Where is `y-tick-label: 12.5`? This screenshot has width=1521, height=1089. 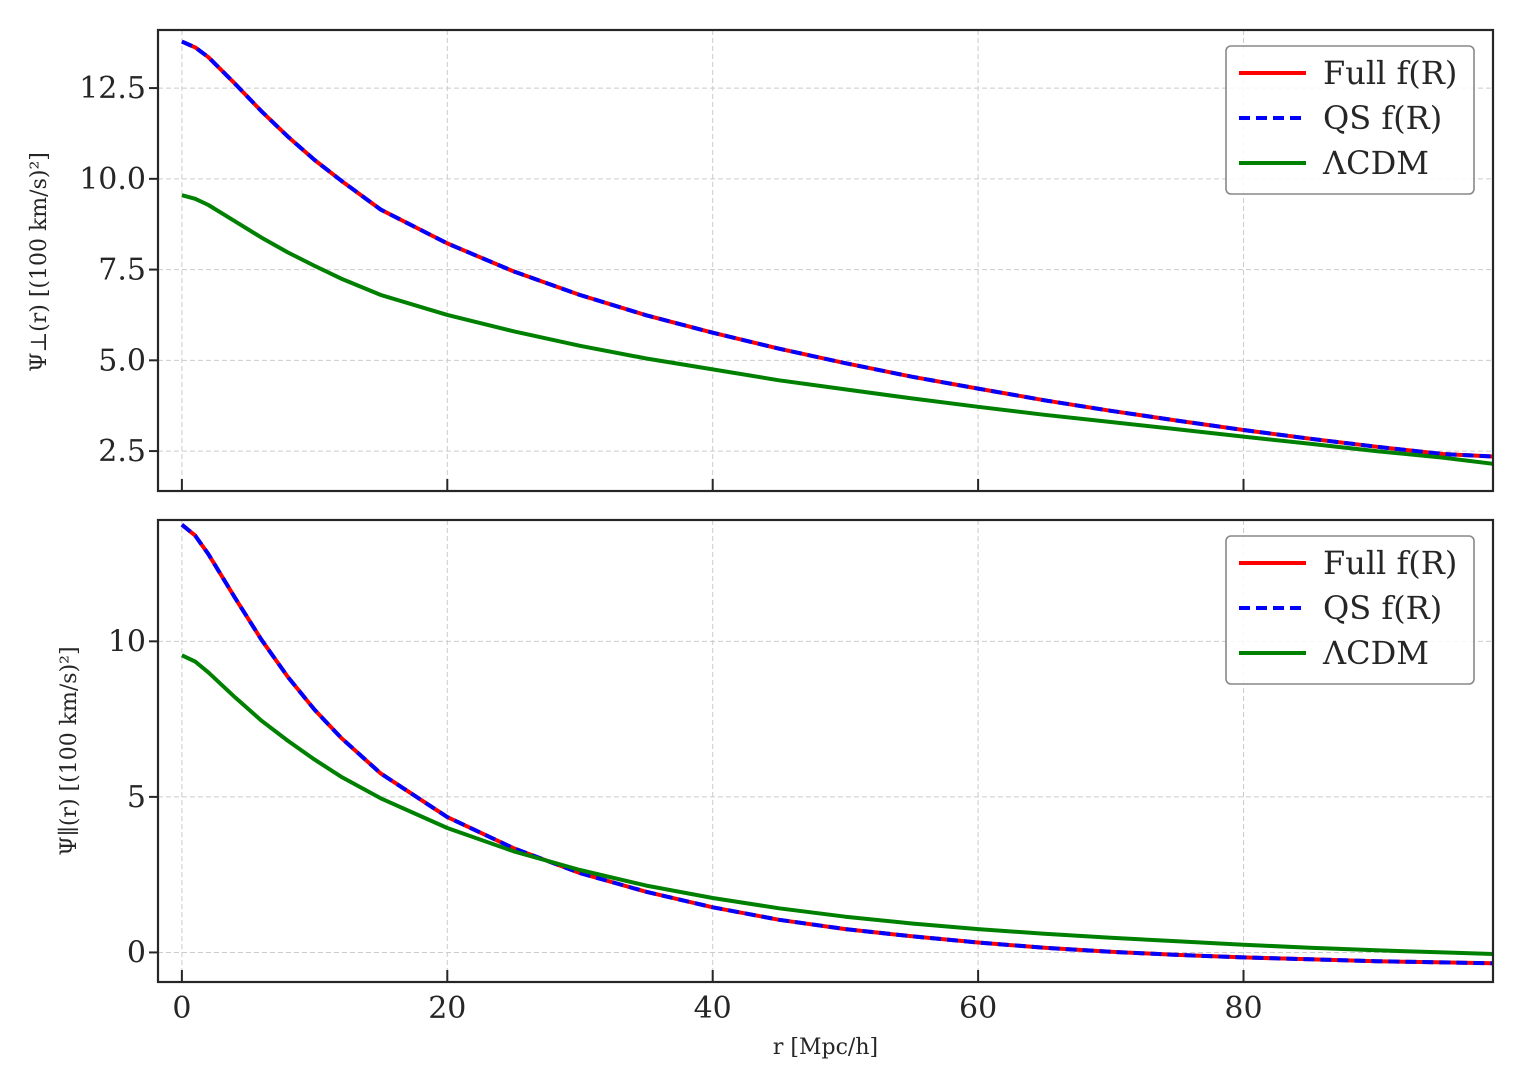 y-tick-label: 12.5 is located at coordinates (112, 88).